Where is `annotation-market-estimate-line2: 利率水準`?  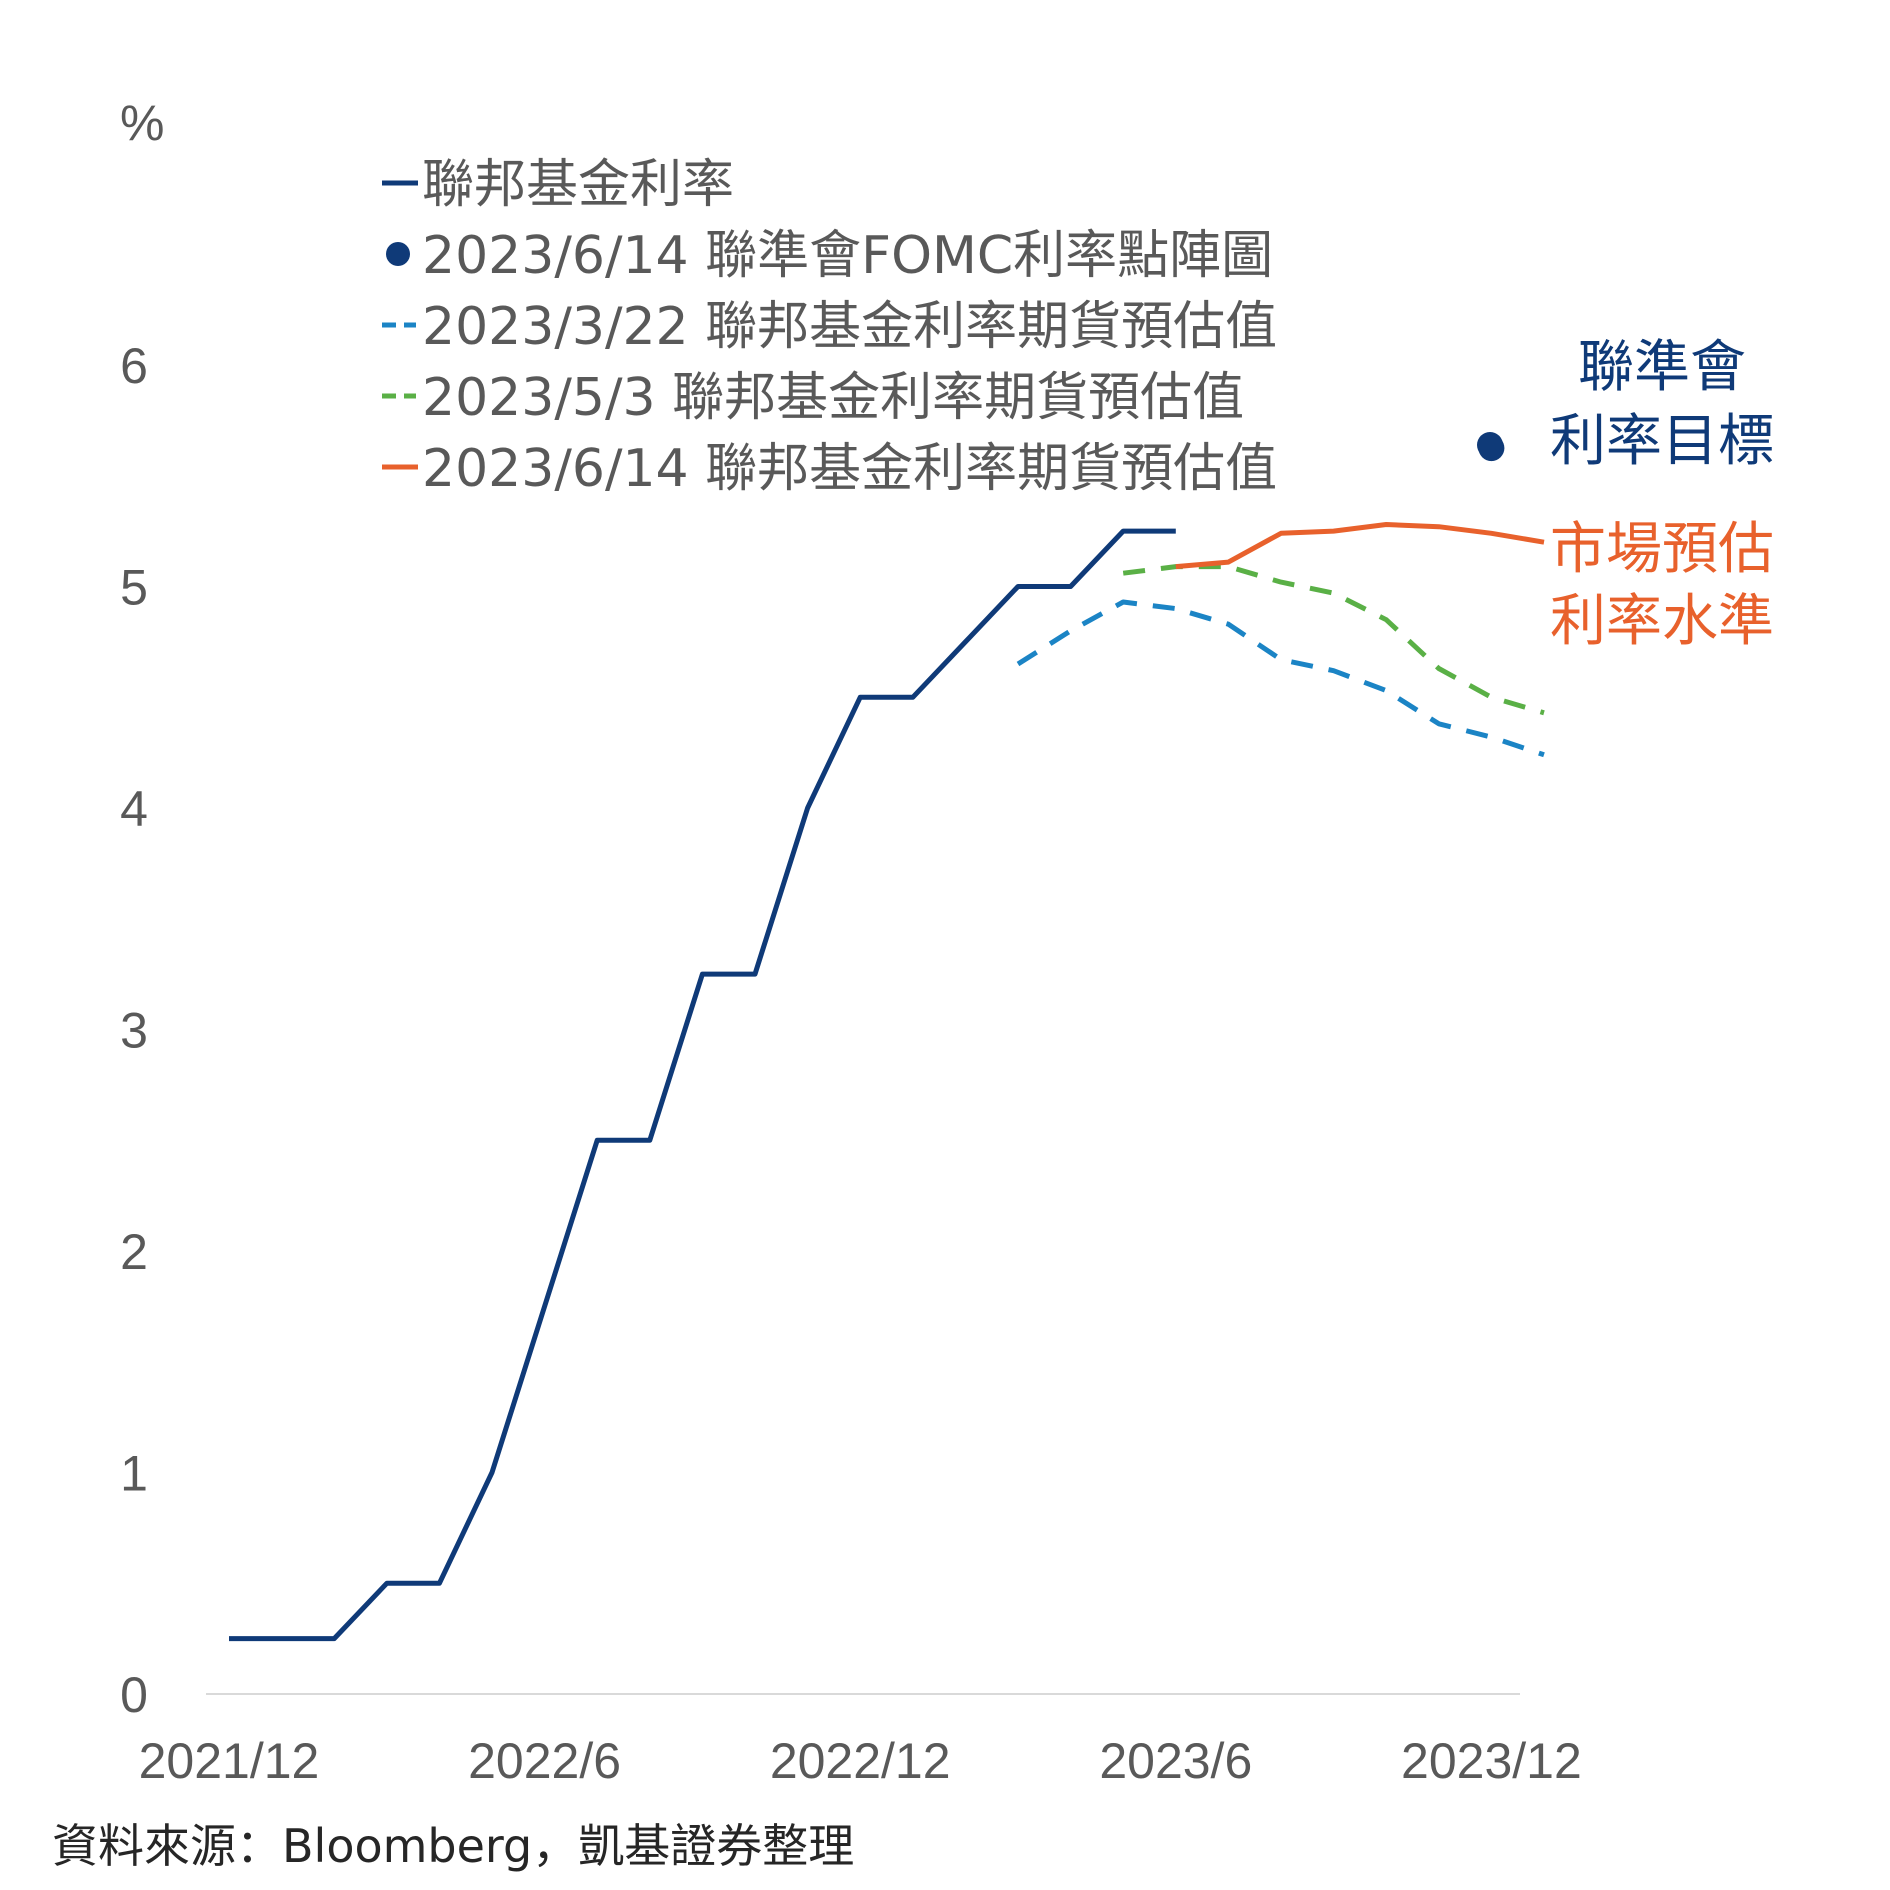
annotation-market-estimate-line2: 利率水準 is located at coordinates (1662, 621).